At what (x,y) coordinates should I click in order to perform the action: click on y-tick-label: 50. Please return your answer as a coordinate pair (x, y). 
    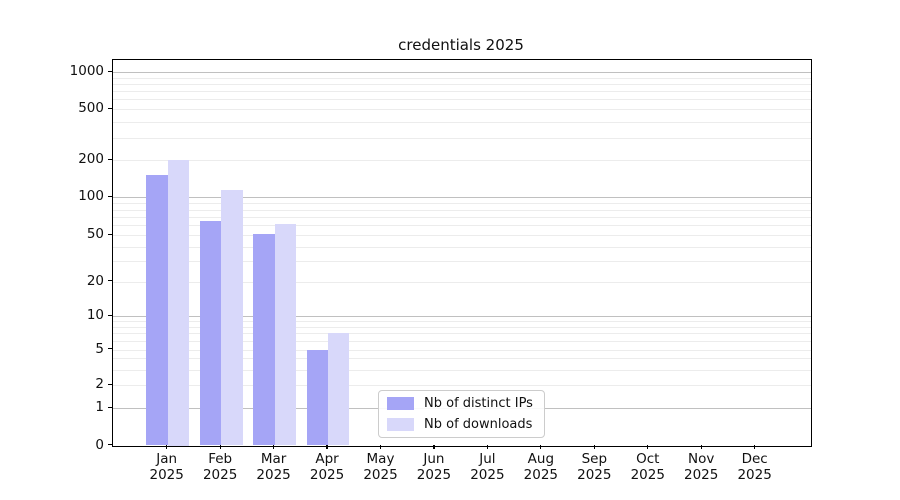
    Looking at the image, I should click on (95, 234).